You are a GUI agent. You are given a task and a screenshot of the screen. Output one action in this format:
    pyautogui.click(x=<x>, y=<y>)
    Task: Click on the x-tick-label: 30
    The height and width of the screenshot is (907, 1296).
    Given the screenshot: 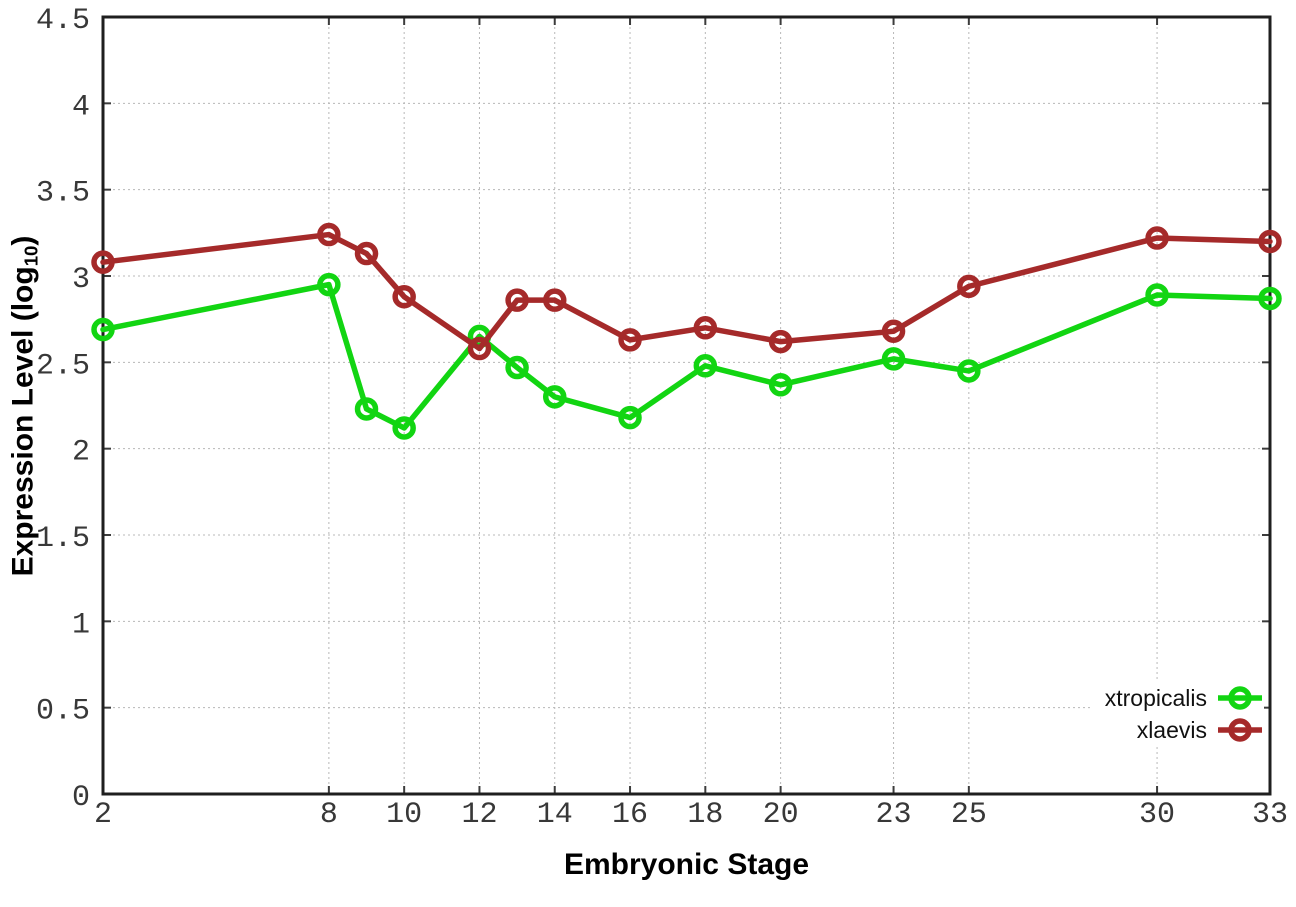 What is the action you would take?
    pyautogui.click(x=1157, y=815)
    